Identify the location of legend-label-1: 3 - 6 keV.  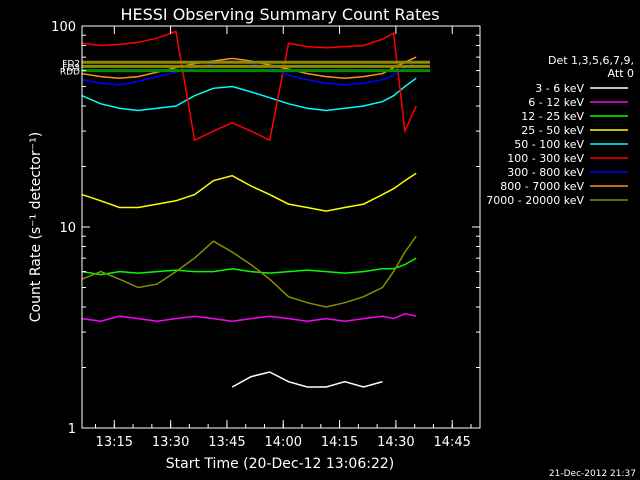
(559, 88).